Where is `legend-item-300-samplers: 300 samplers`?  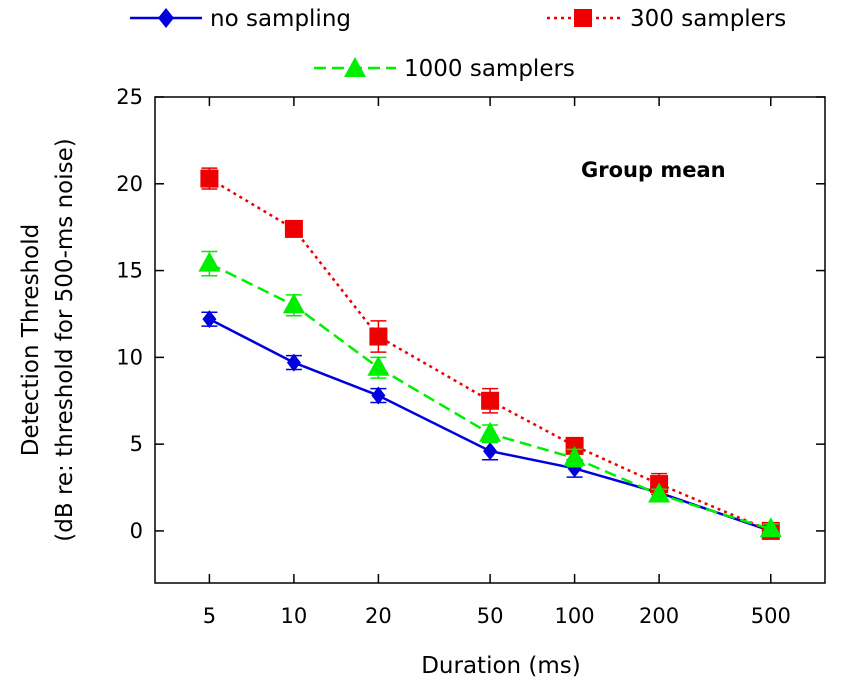 legend-item-300-samplers: 300 samplers is located at coordinates (666, 19).